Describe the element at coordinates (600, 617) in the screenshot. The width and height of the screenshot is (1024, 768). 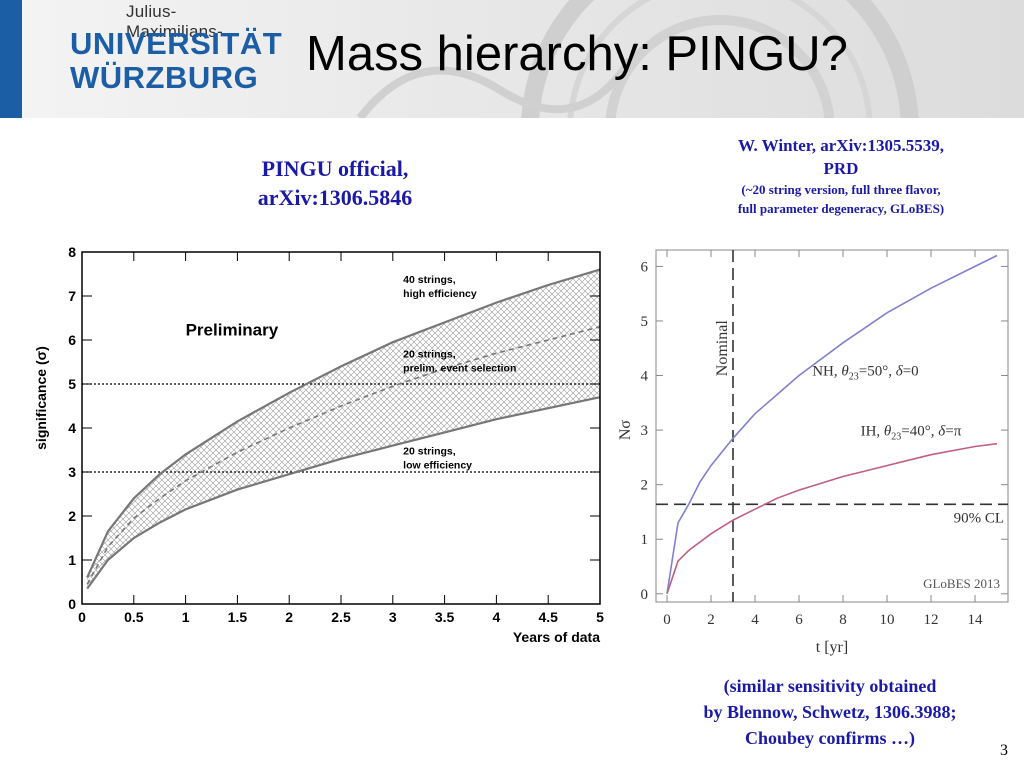
I see `x-tick-label: 5` at that location.